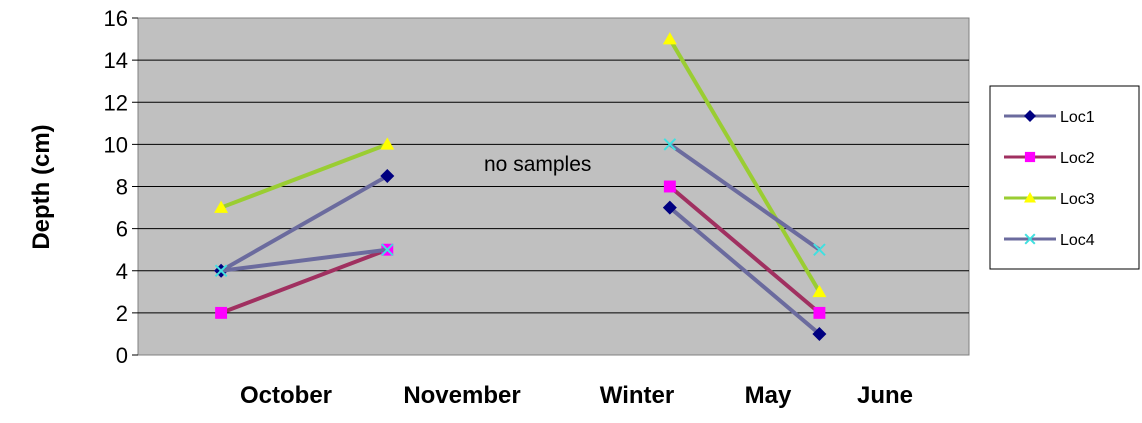  Describe the element at coordinates (116, 102) in the screenshot. I see `y-tick-label: 12` at that location.